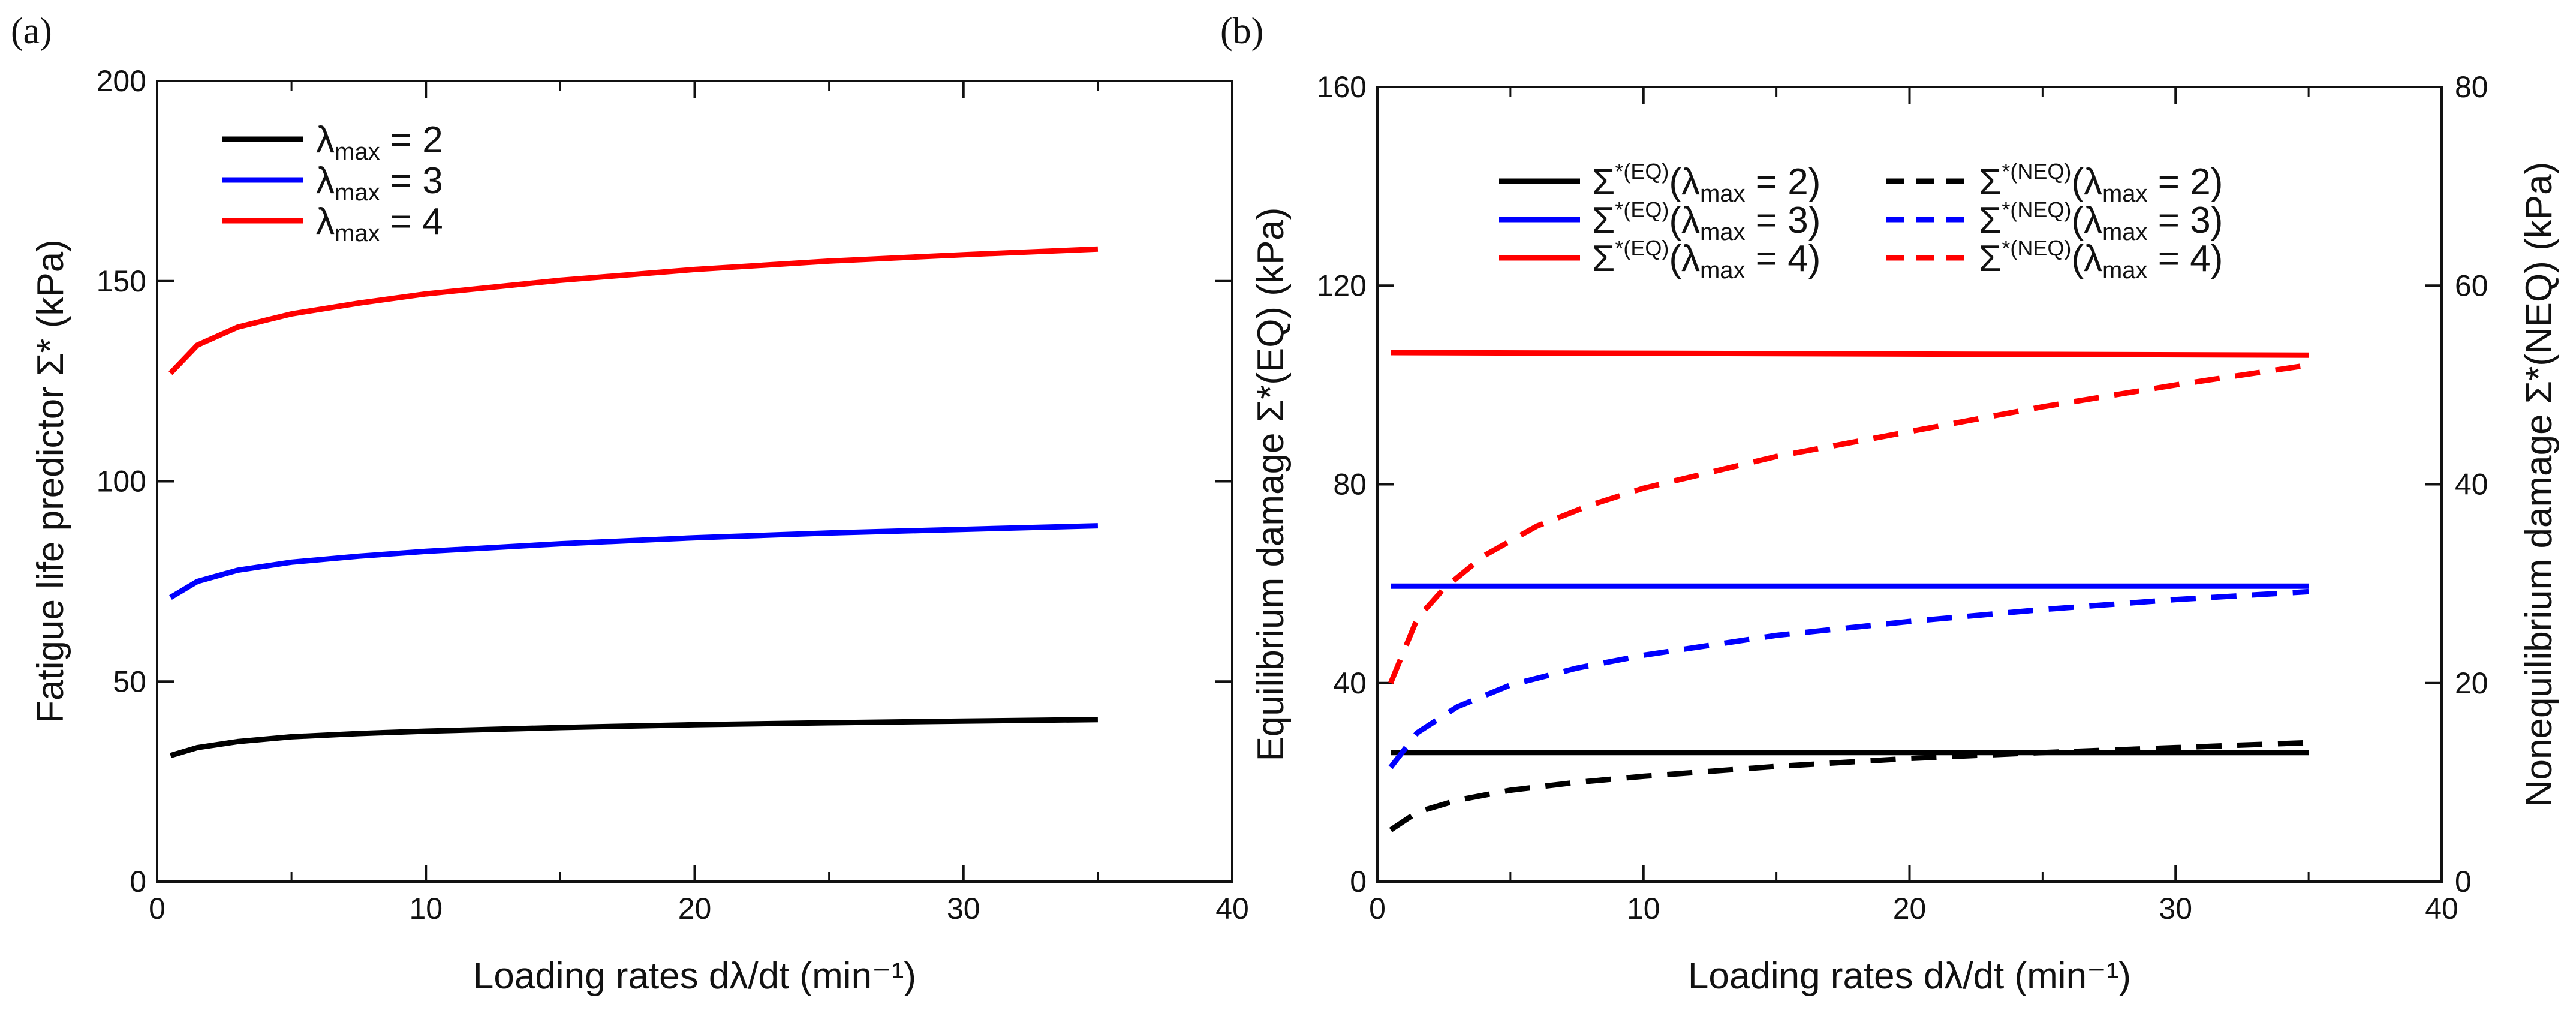 Image resolution: width=2576 pixels, height=1013 pixels. I want to click on a-legend-label-post: = 2, so click(411, 140).